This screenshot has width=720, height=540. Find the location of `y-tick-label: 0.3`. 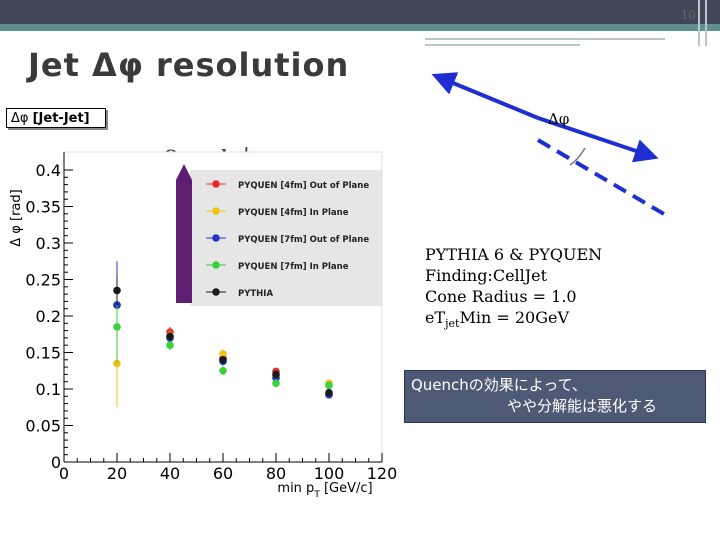

y-tick-label: 0.3 is located at coordinates (48, 243).